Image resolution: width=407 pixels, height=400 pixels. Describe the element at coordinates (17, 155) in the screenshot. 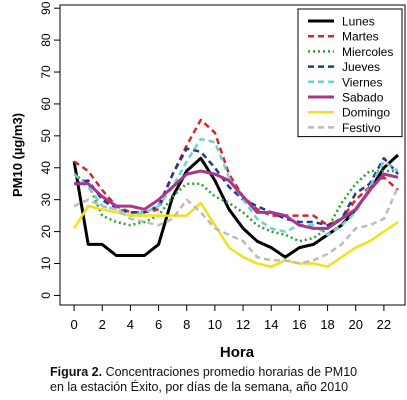

I see `y-axis-label: PM10 (µg/m3)` at that location.